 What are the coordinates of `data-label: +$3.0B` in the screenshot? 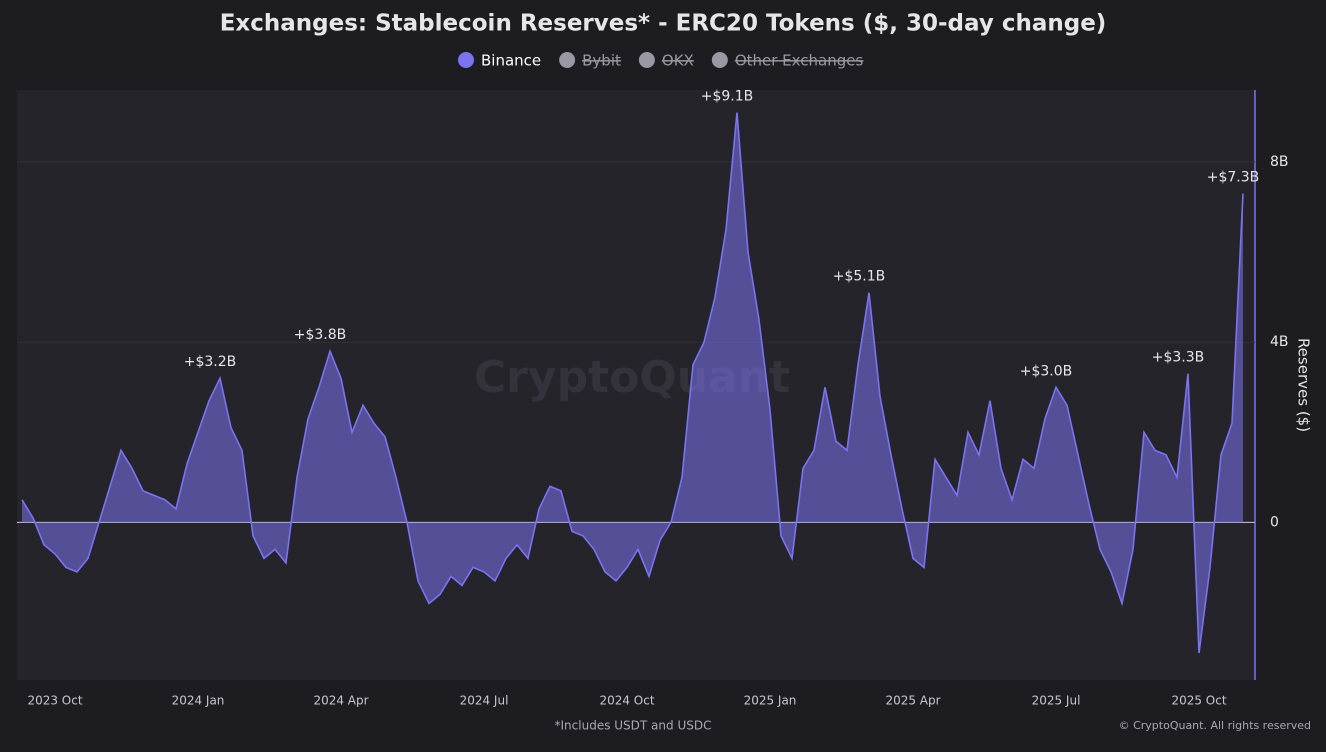 It's located at (1046, 371).